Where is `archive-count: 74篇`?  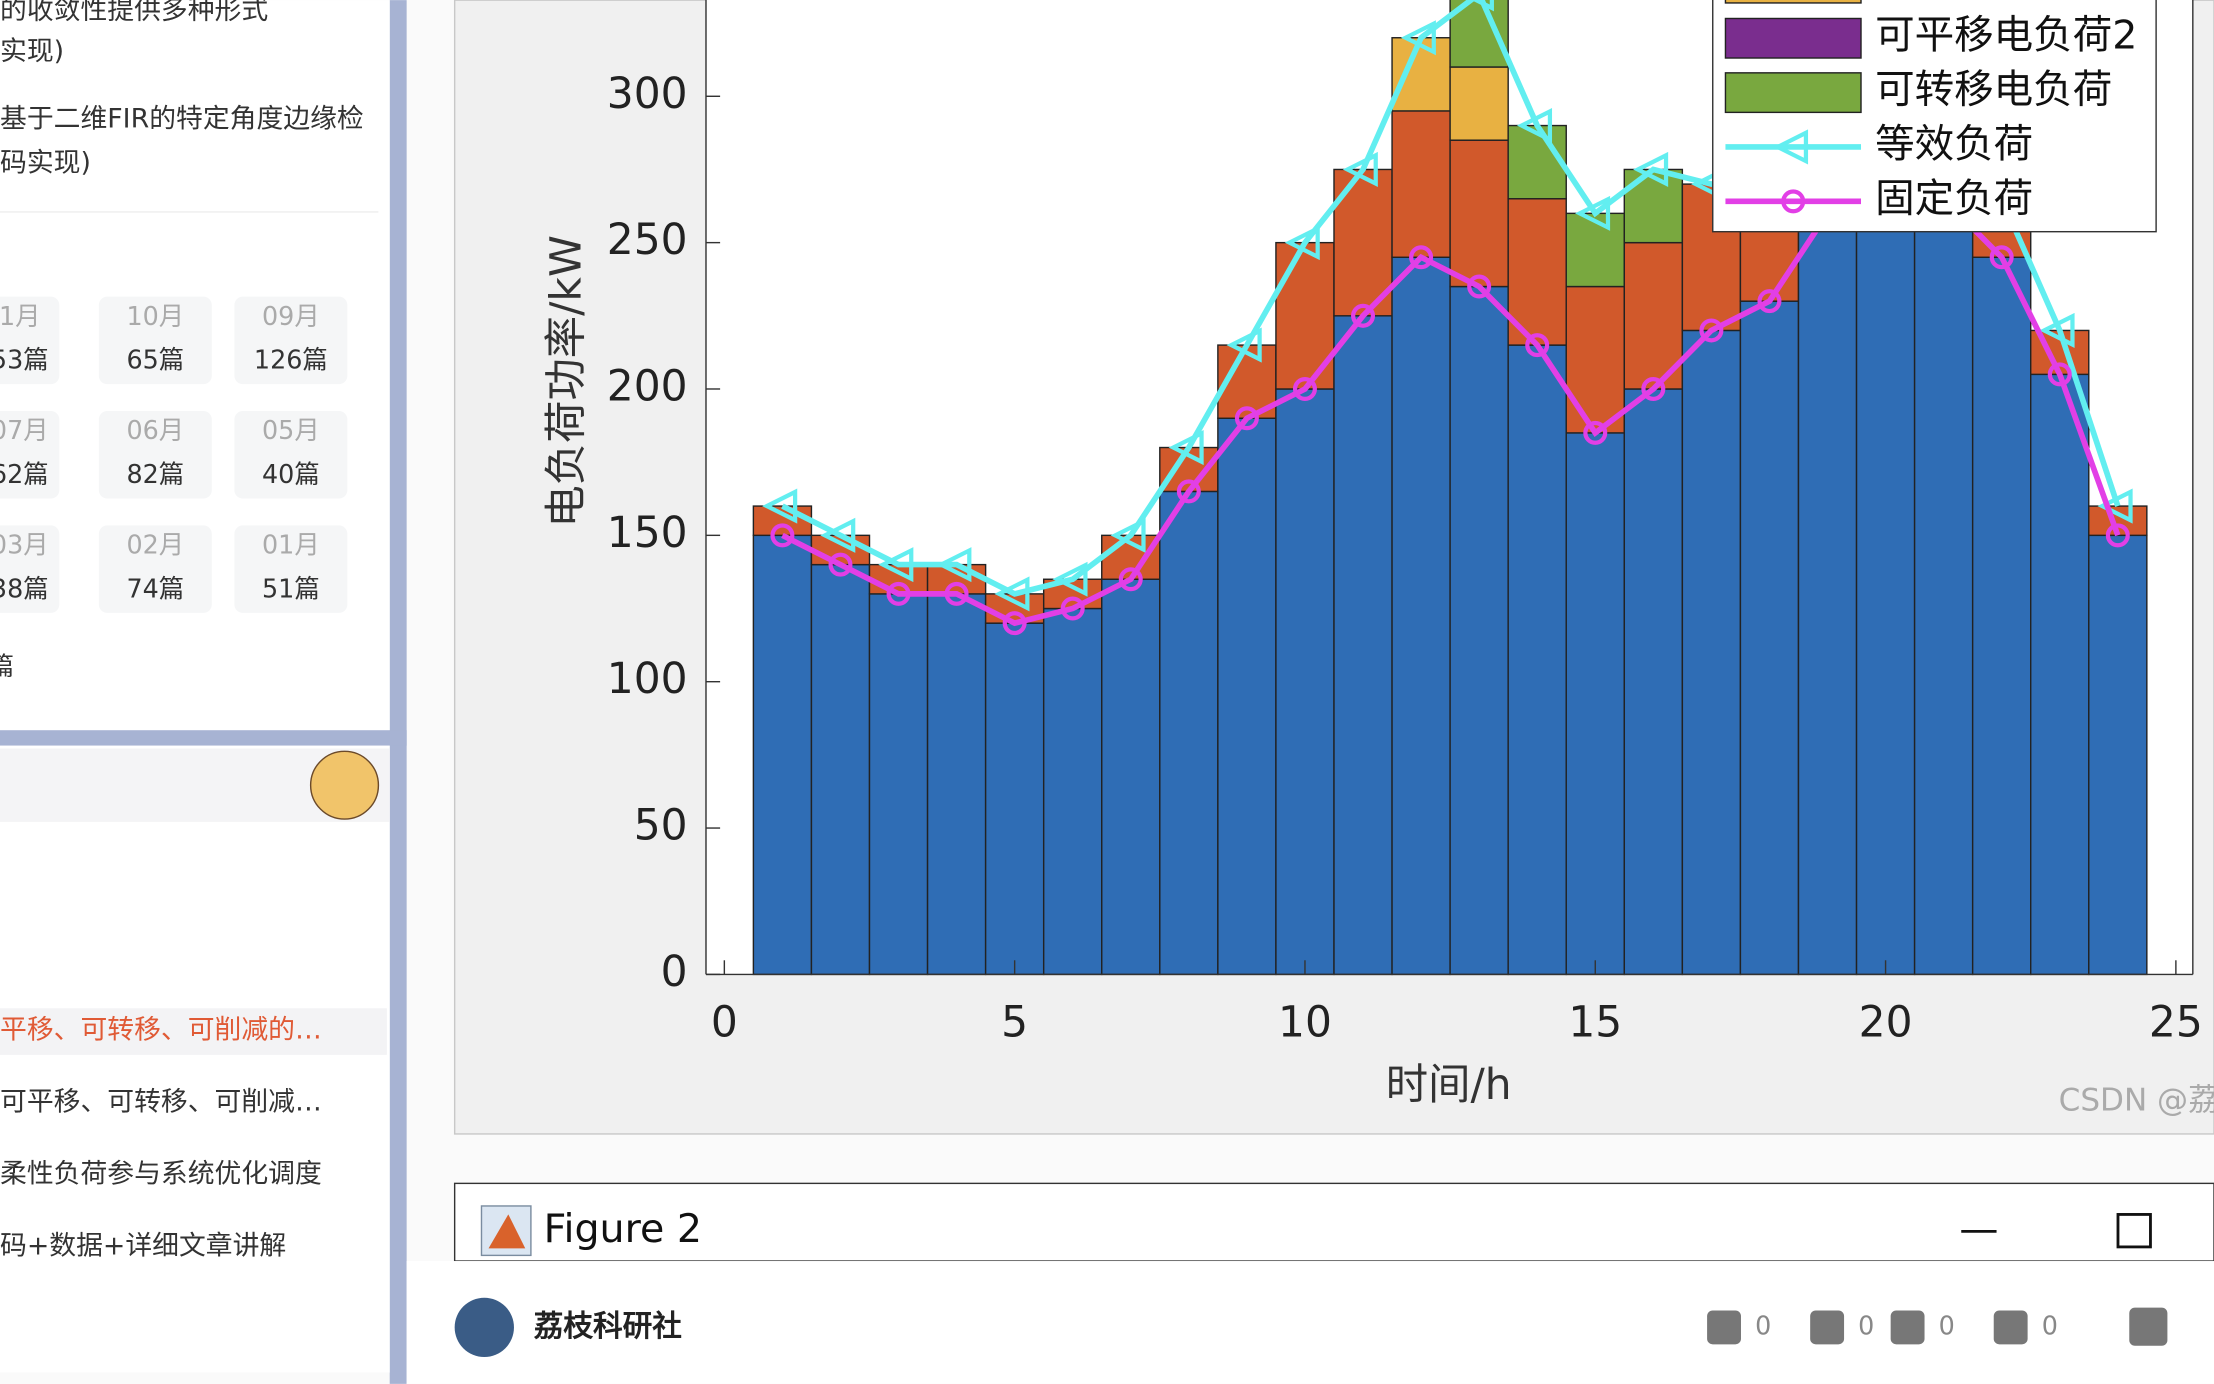
archive-count: 74篇 is located at coordinates (155, 588).